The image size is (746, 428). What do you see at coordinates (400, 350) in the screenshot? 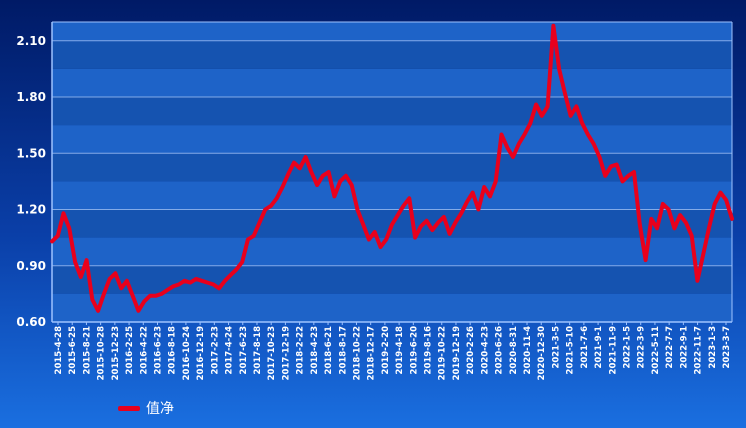
I see `x-tick-label: 2019-4-18` at bounding box center [400, 350].